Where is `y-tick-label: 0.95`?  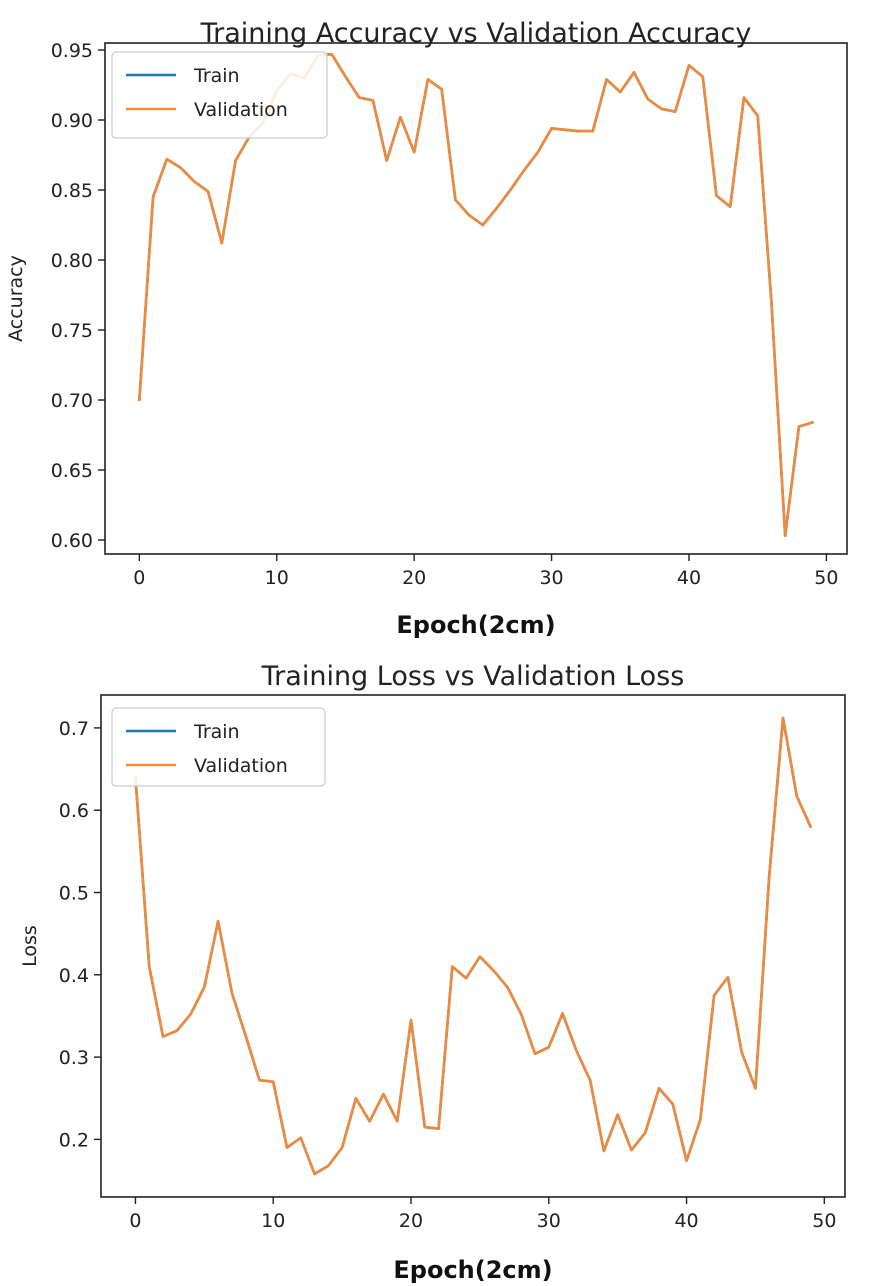
y-tick-label: 0.95 is located at coordinates (72, 51).